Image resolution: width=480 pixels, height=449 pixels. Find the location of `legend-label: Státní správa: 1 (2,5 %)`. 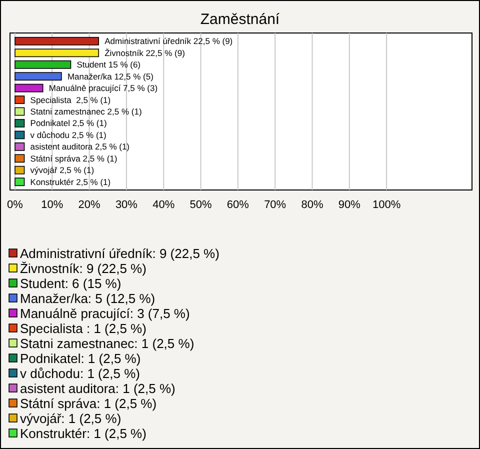

legend-label: Státní správa: 1 (2,5 %) is located at coordinates (88, 403).